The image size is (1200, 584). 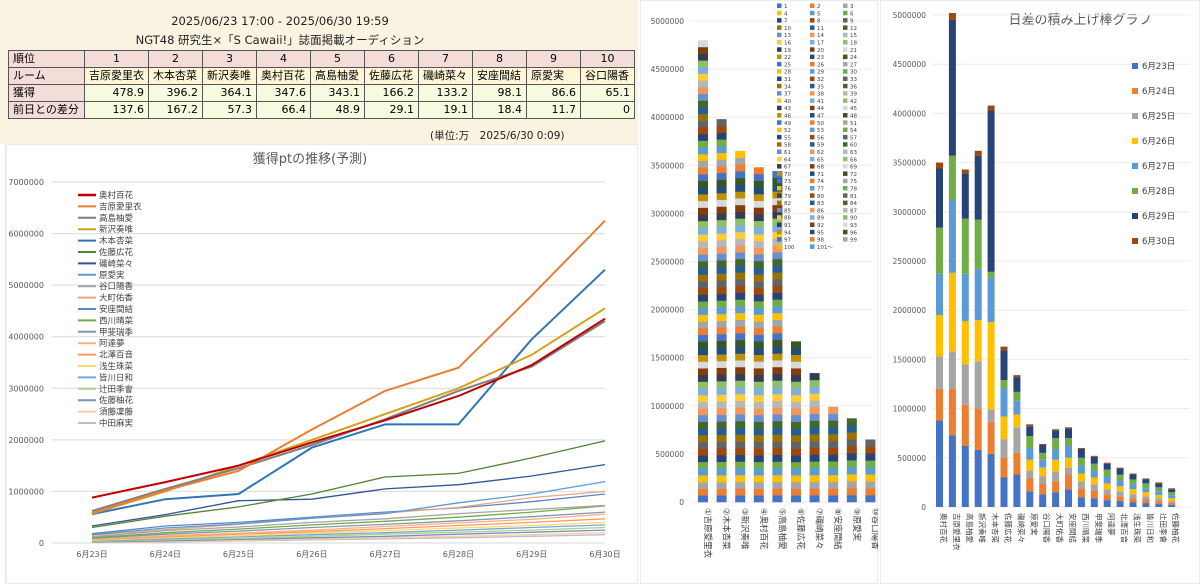 What do you see at coordinates (787, 80) in the screenshot?
I see `legend-label: 31` at bounding box center [787, 80].